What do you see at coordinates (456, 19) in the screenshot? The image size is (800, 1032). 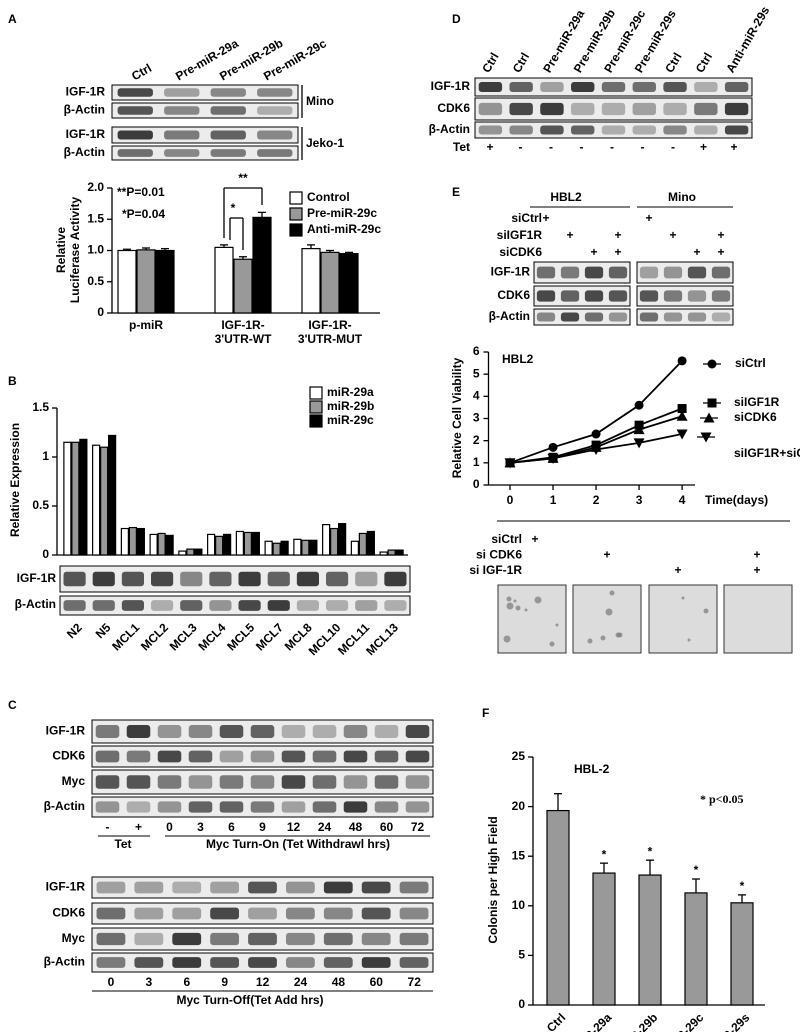 I see `panel-letter: D` at bounding box center [456, 19].